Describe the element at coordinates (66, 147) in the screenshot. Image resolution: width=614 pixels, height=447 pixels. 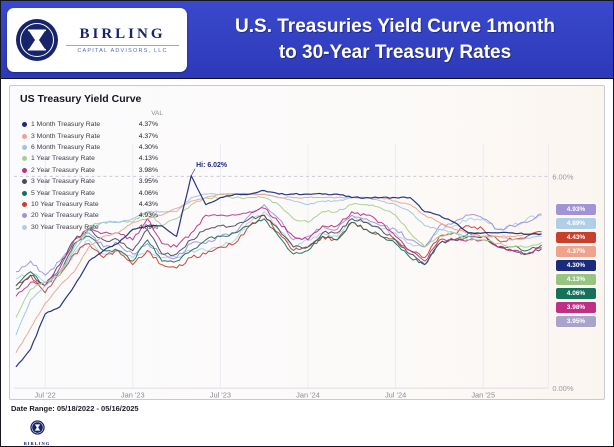
I see `series-name: 6 Month Treasury Rate` at that location.